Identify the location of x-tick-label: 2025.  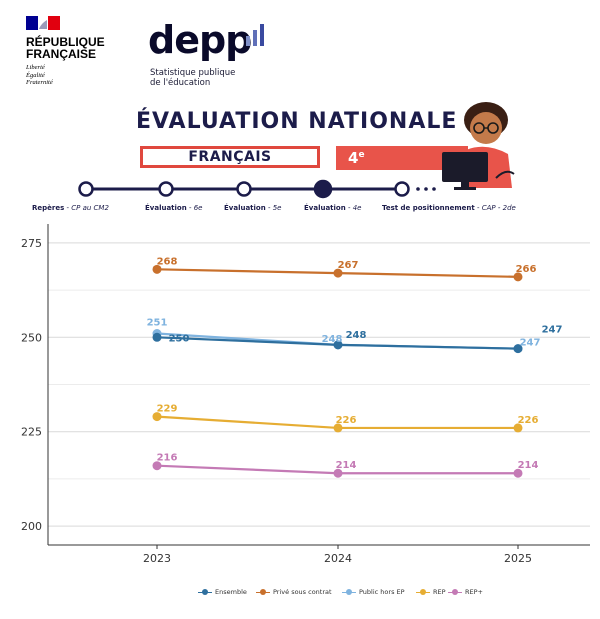
(518, 558).